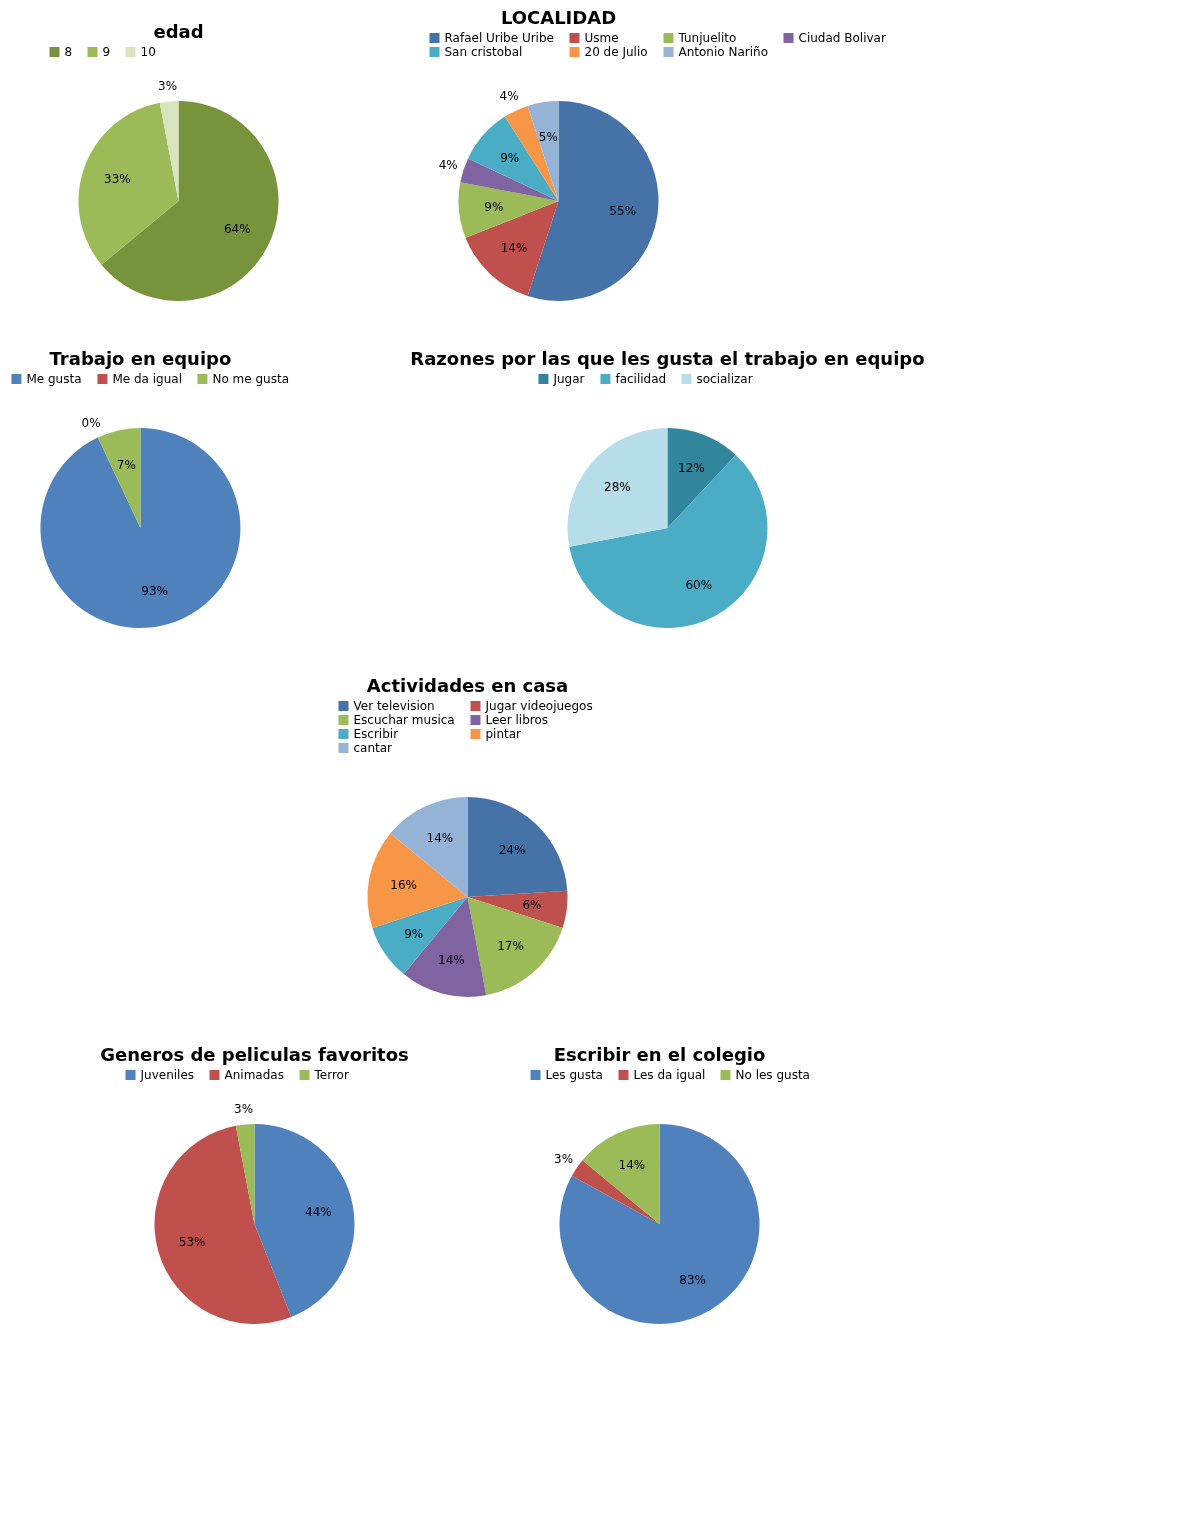 The width and height of the screenshot is (1184, 1528). What do you see at coordinates (192, 1242) in the screenshot?
I see `data-label: 53%` at bounding box center [192, 1242].